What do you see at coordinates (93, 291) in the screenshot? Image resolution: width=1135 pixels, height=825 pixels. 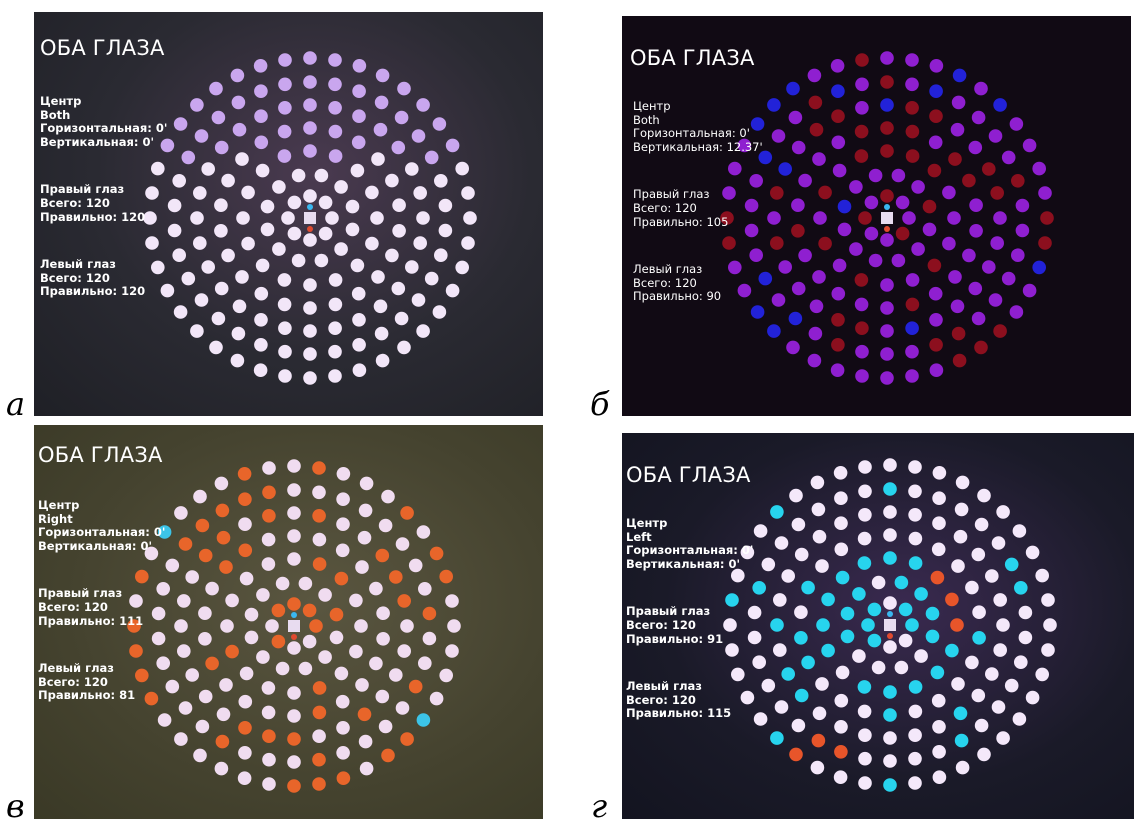 I see `left-eye-correct: Правильно: 120` at bounding box center [93, 291].